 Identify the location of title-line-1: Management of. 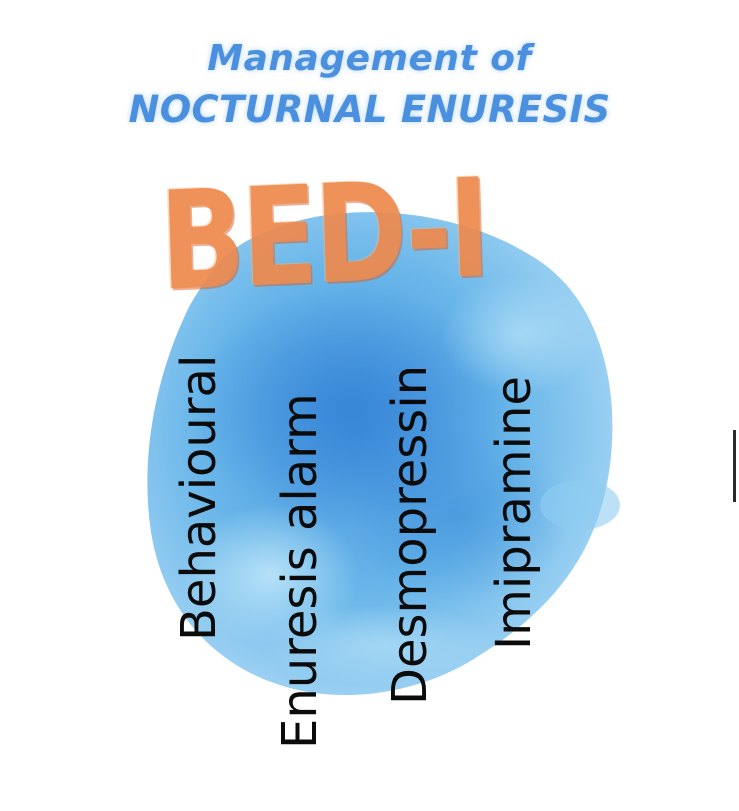
(369, 58).